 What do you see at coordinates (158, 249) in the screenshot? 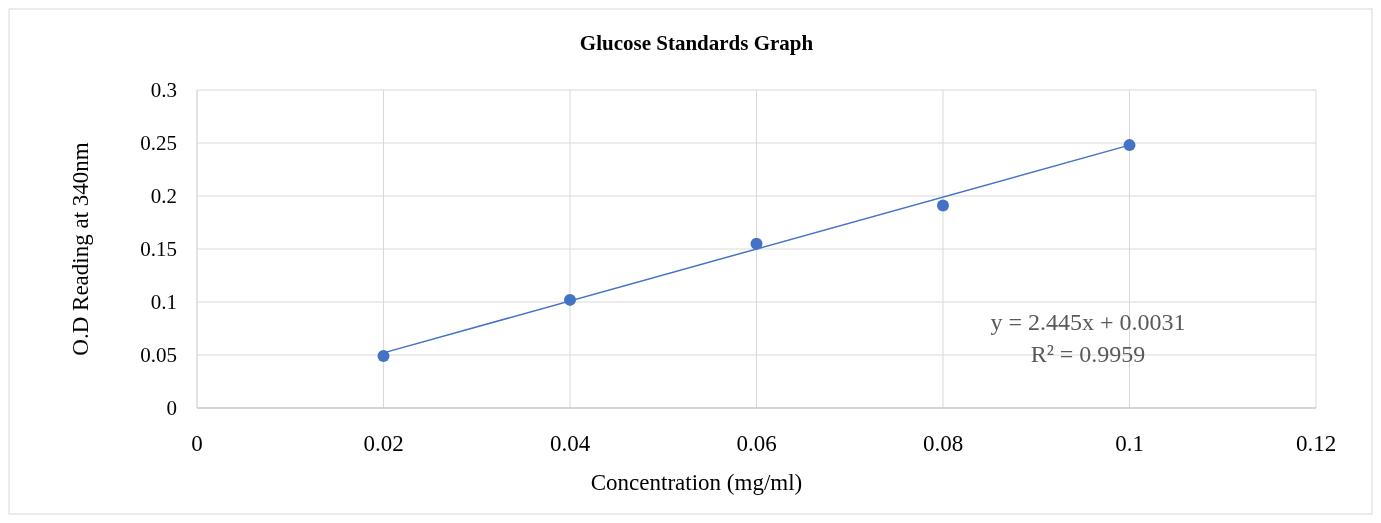
I see `y-tick-label: 0.15` at bounding box center [158, 249].